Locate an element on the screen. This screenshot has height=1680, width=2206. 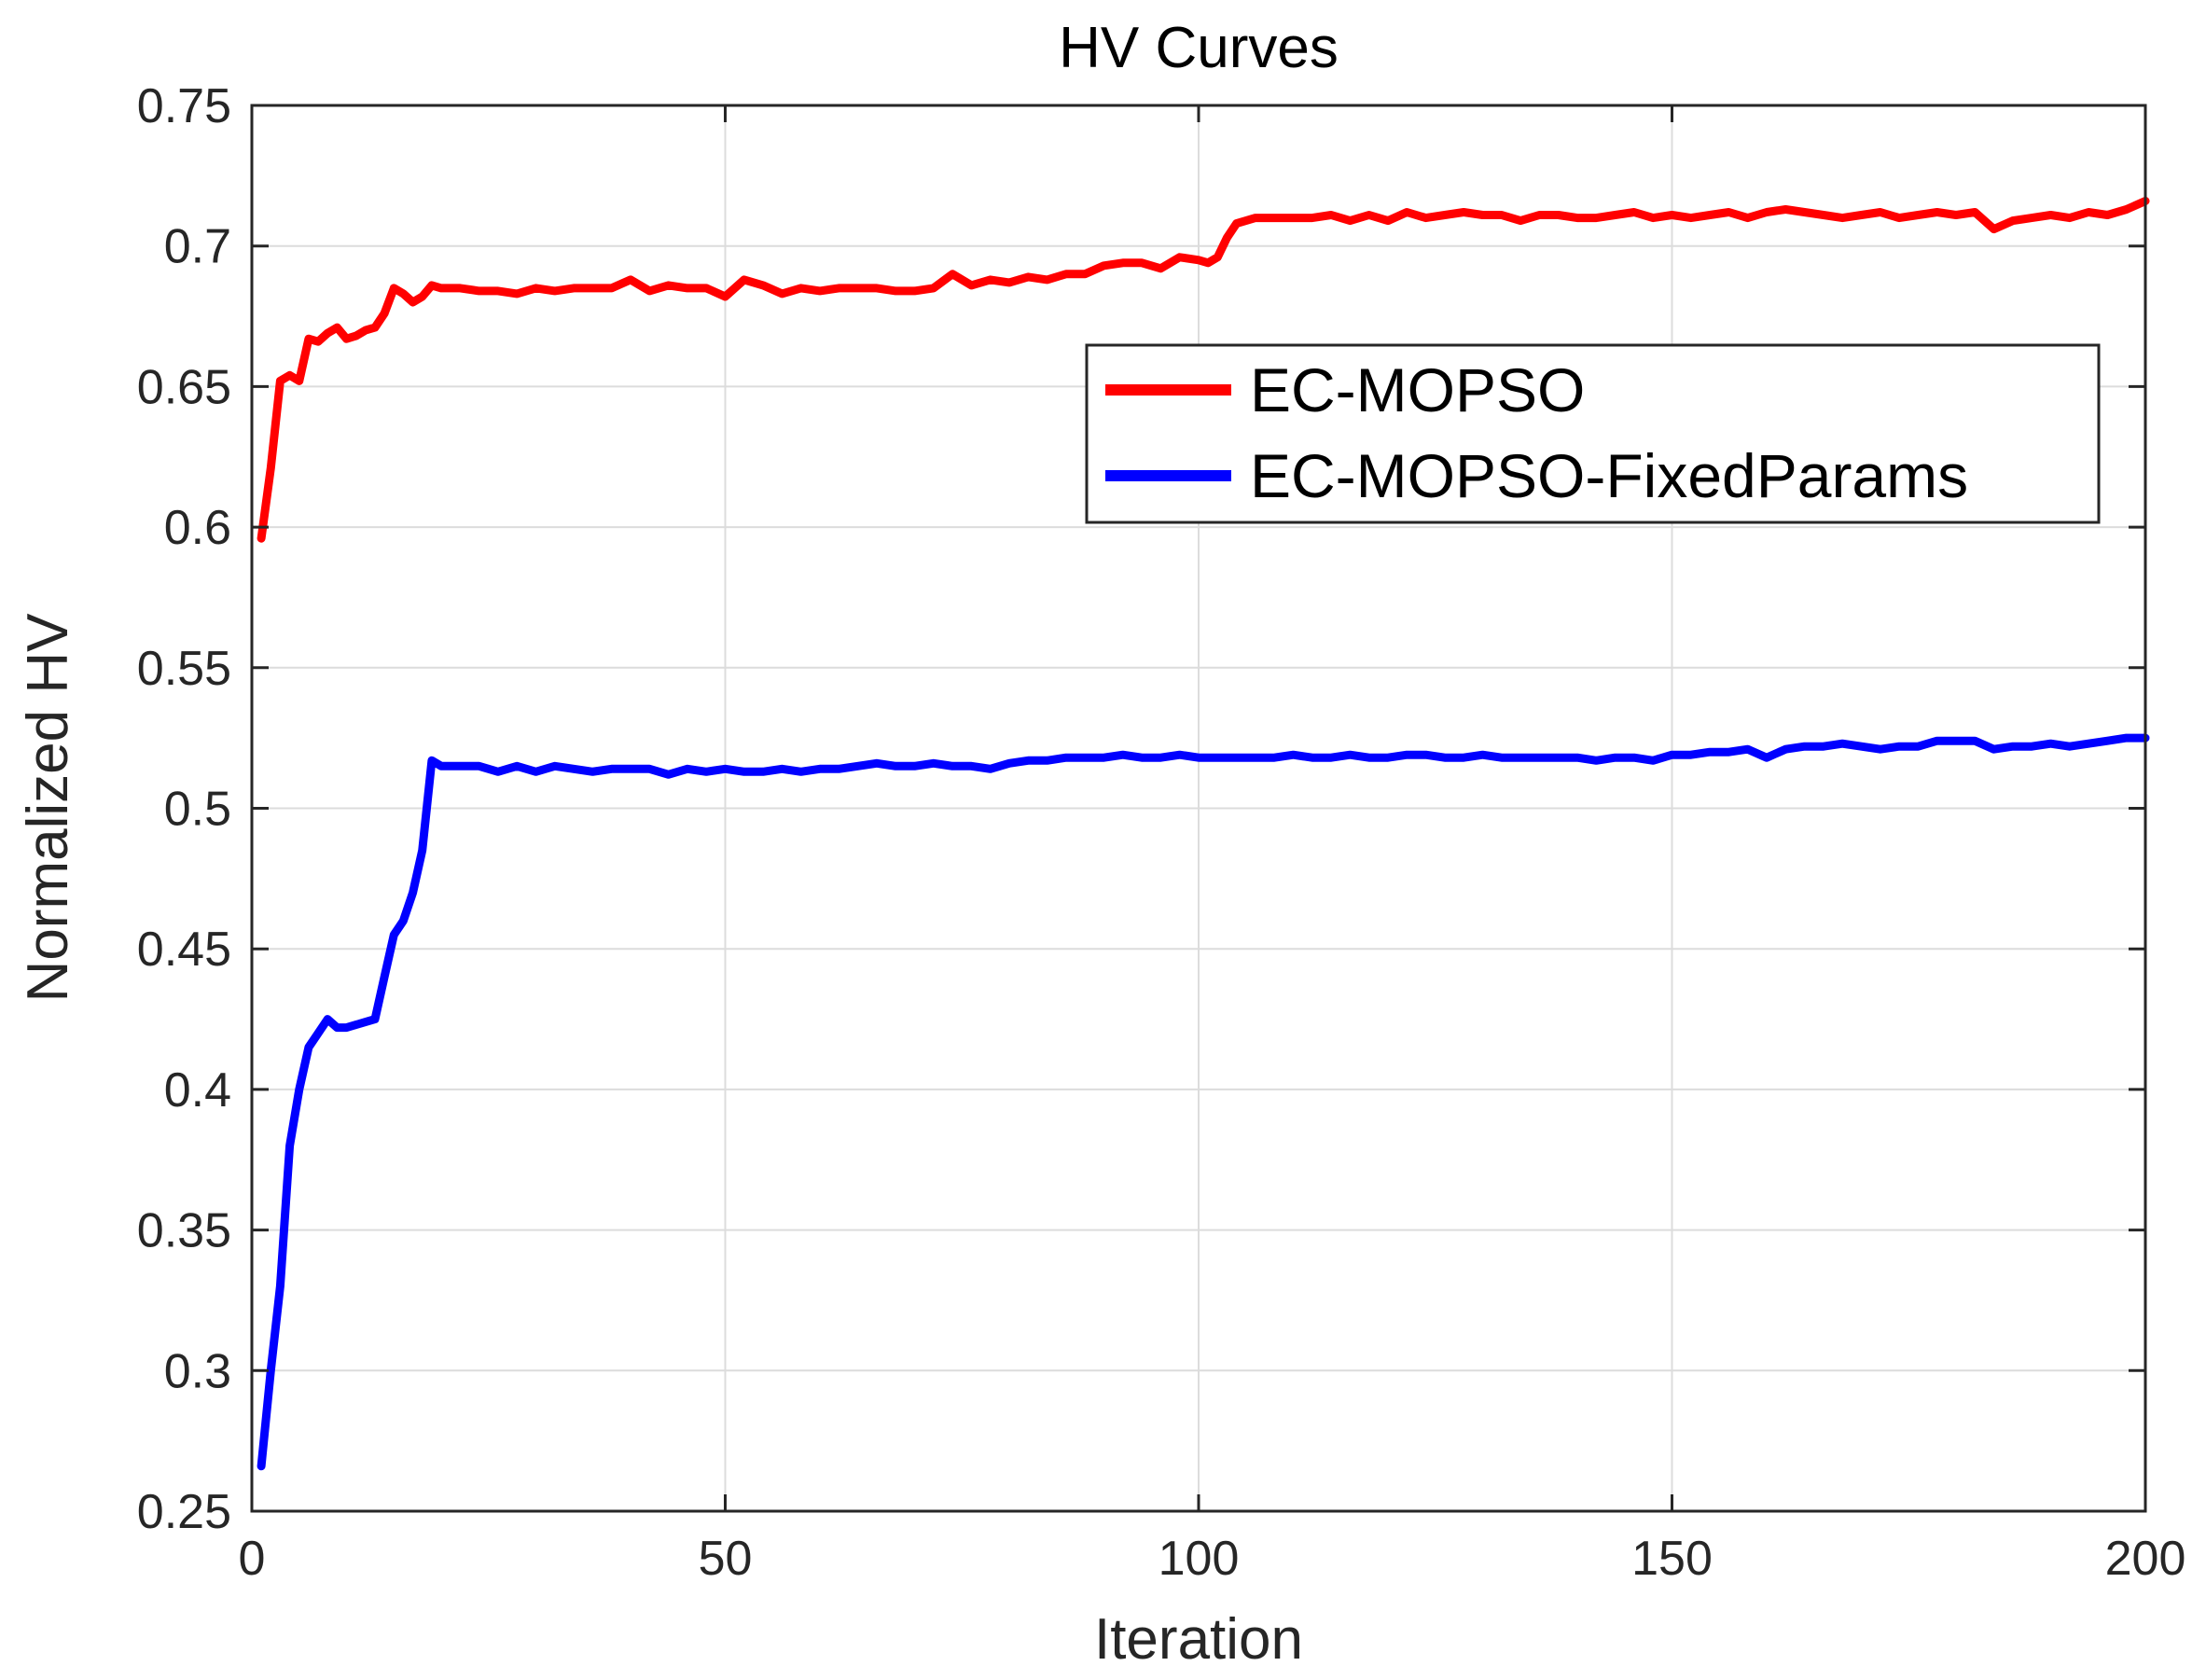
x-axis-label: Iteration is located at coordinates (1198, 1639).